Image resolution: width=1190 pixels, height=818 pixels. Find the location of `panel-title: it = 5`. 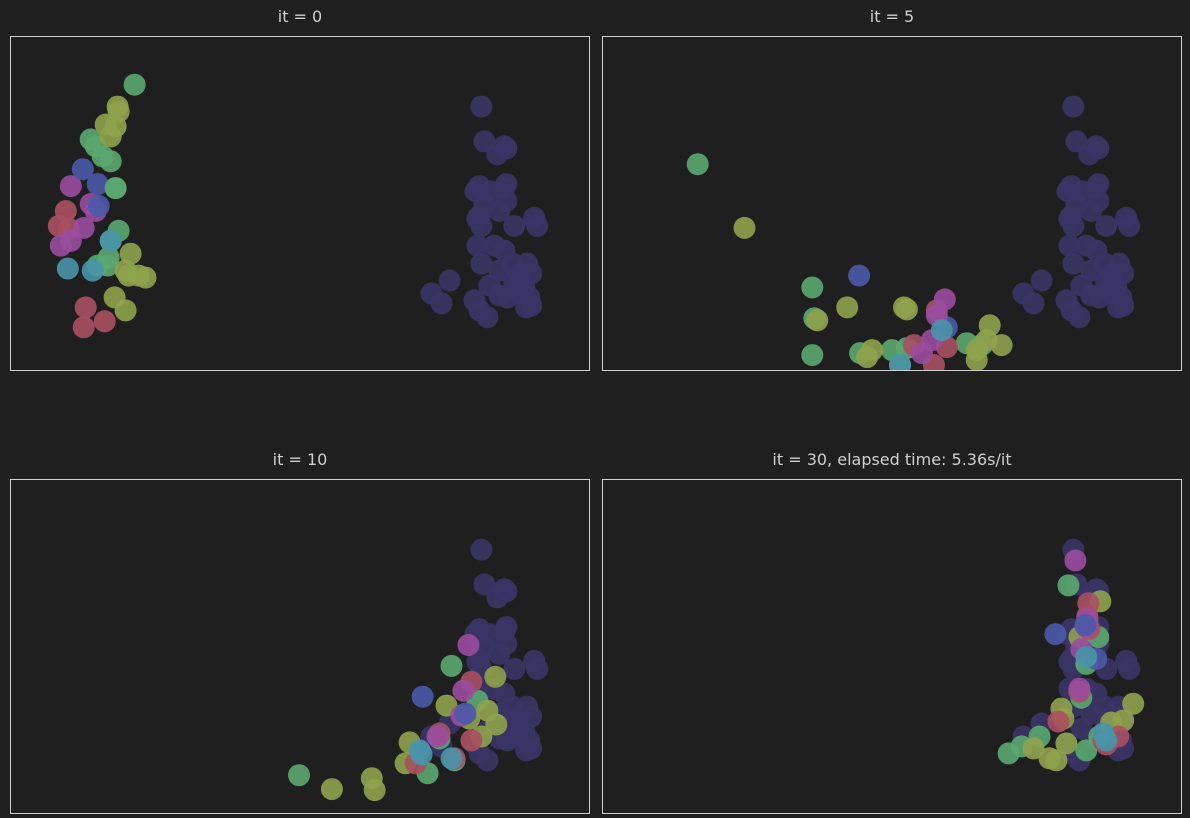

panel-title: it = 5 is located at coordinates (892, 16).